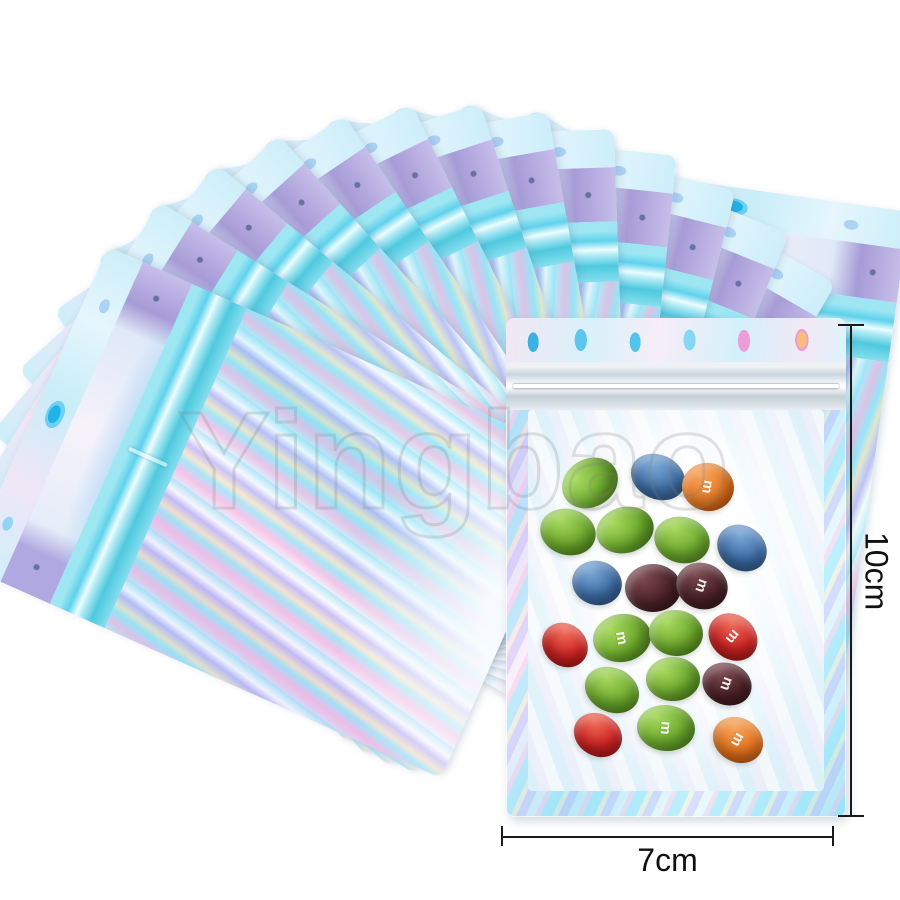 This screenshot has height=900, width=900. What do you see at coordinates (673, 679) in the screenshot?
I see `candy-green` at bounding box center [673, 679].